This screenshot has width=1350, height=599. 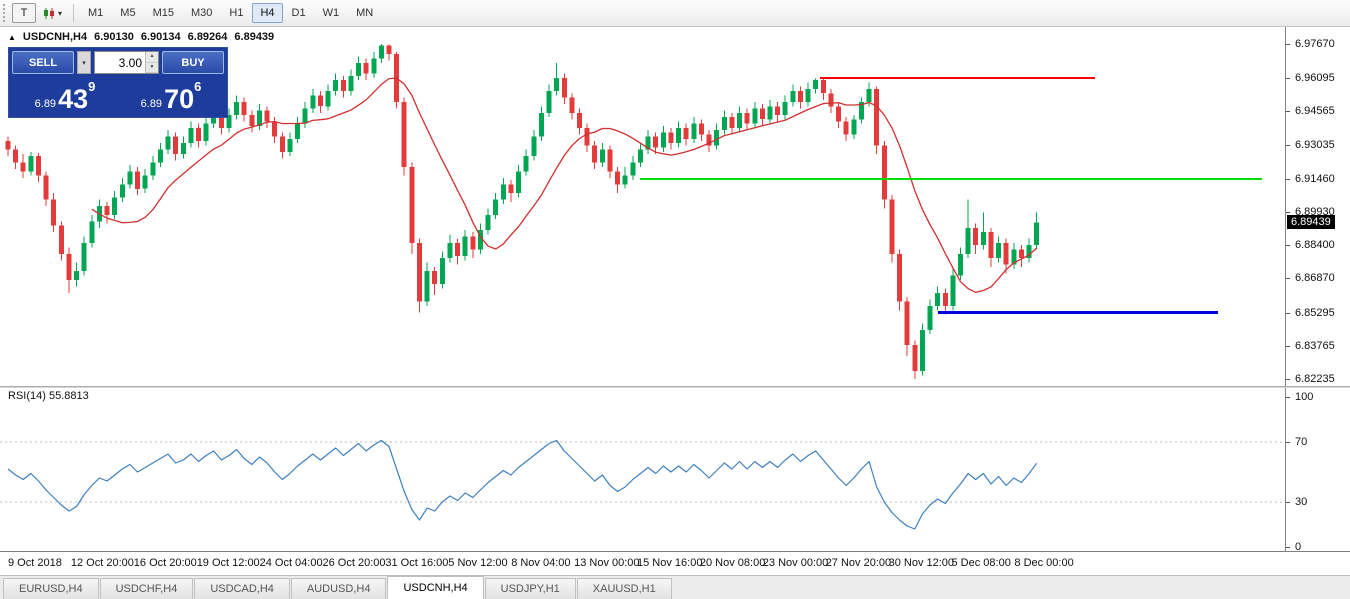 I want to click on price-axis-label: 6.96095, so click(x=1315, y=78).